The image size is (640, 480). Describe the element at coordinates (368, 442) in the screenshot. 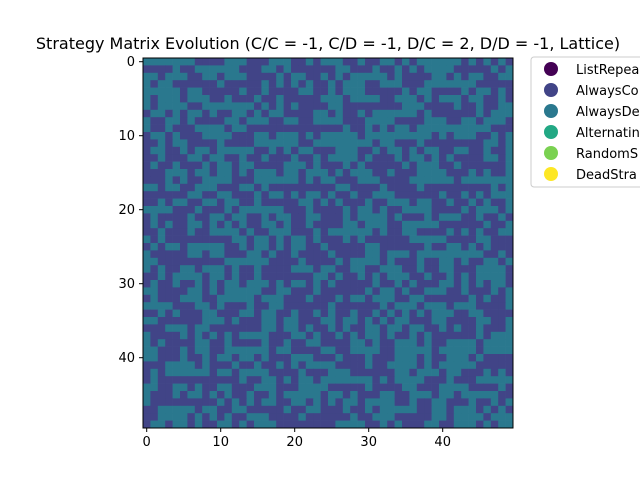

I see `x-tick-label: 30` at that location.